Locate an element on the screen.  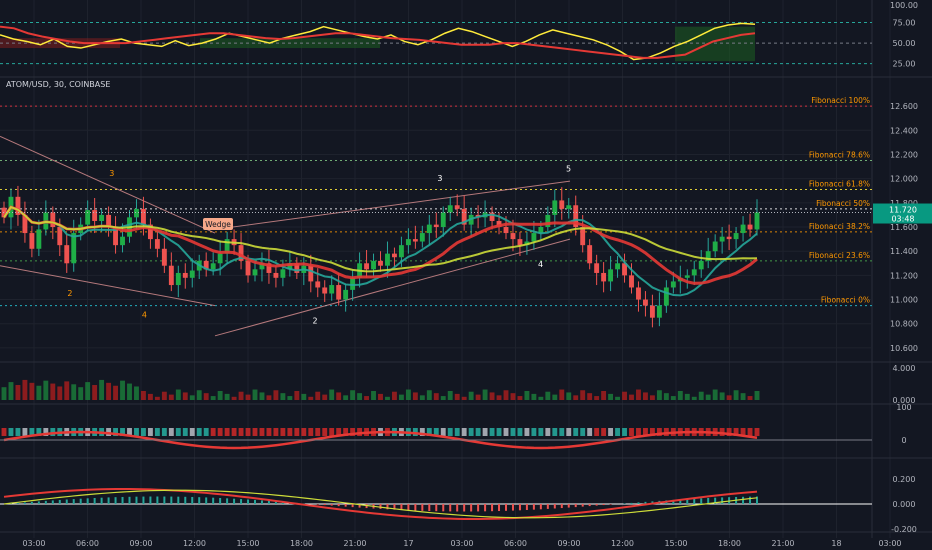
pattern-label: Wedge is located at coordinates (218, 224).